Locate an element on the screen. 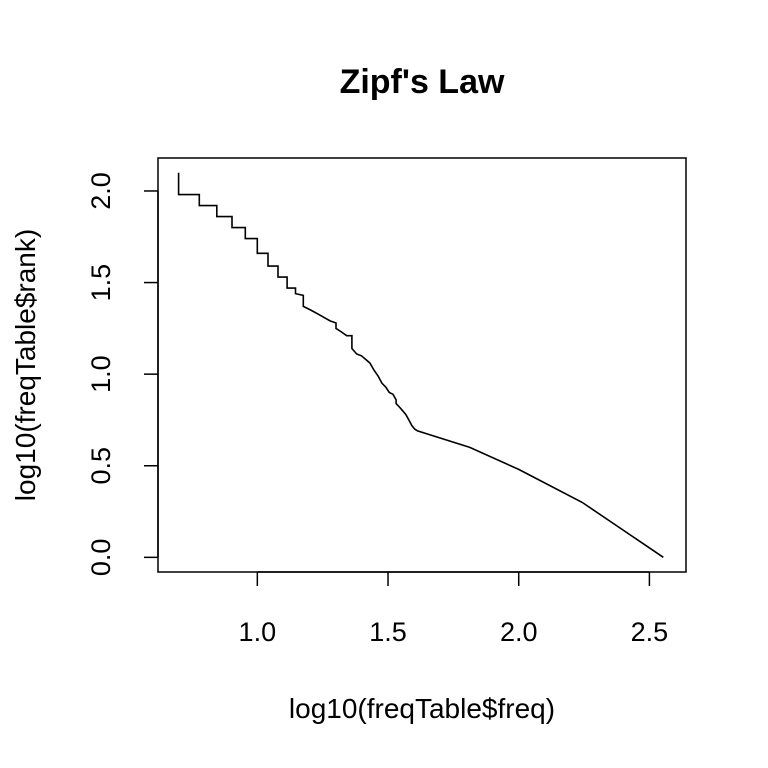  x-tick-label: 2.0 is located at coordinates (519, 632).